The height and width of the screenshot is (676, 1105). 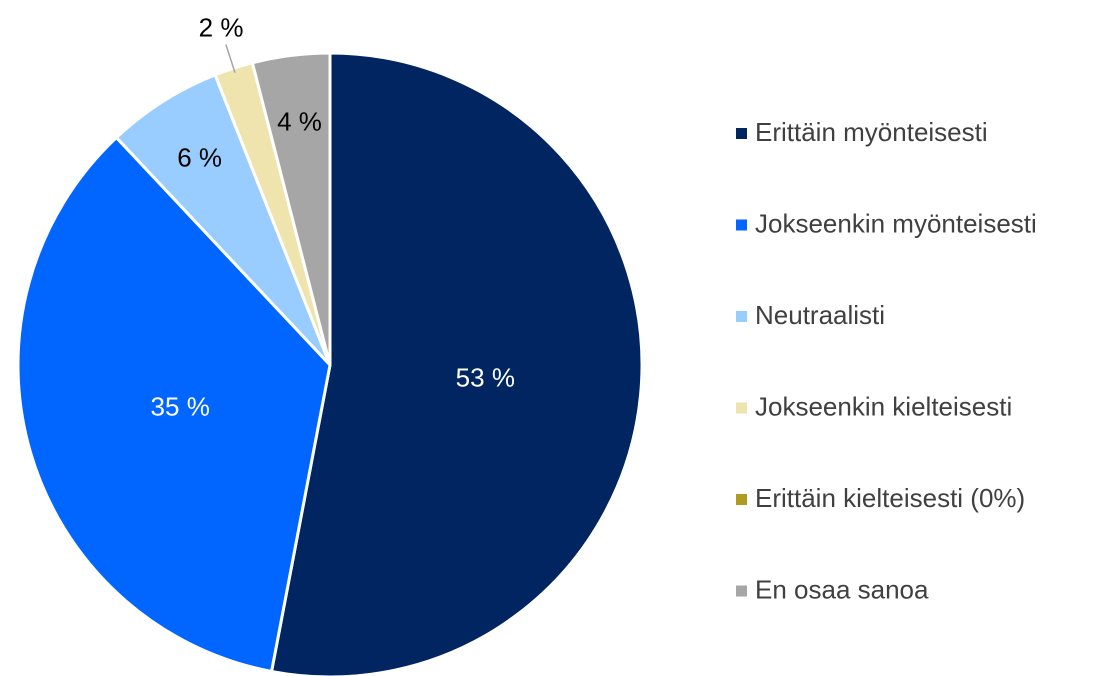 I want to click on pie-slice, so click(x=291, y=209).